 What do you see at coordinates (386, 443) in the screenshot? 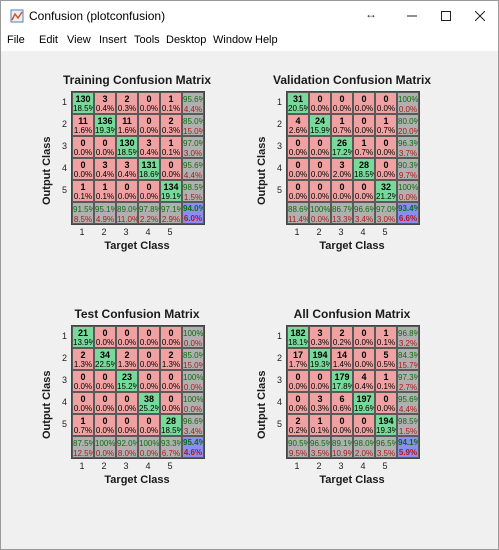
I see `cell-value: 96.5%` at bounding box center [386, 443].